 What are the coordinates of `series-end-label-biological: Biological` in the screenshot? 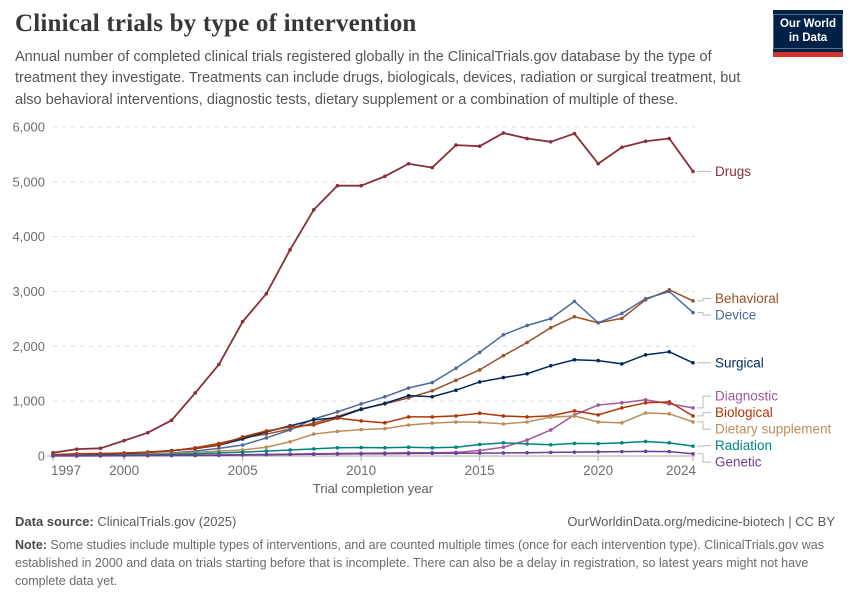 It's located at (744, 412).